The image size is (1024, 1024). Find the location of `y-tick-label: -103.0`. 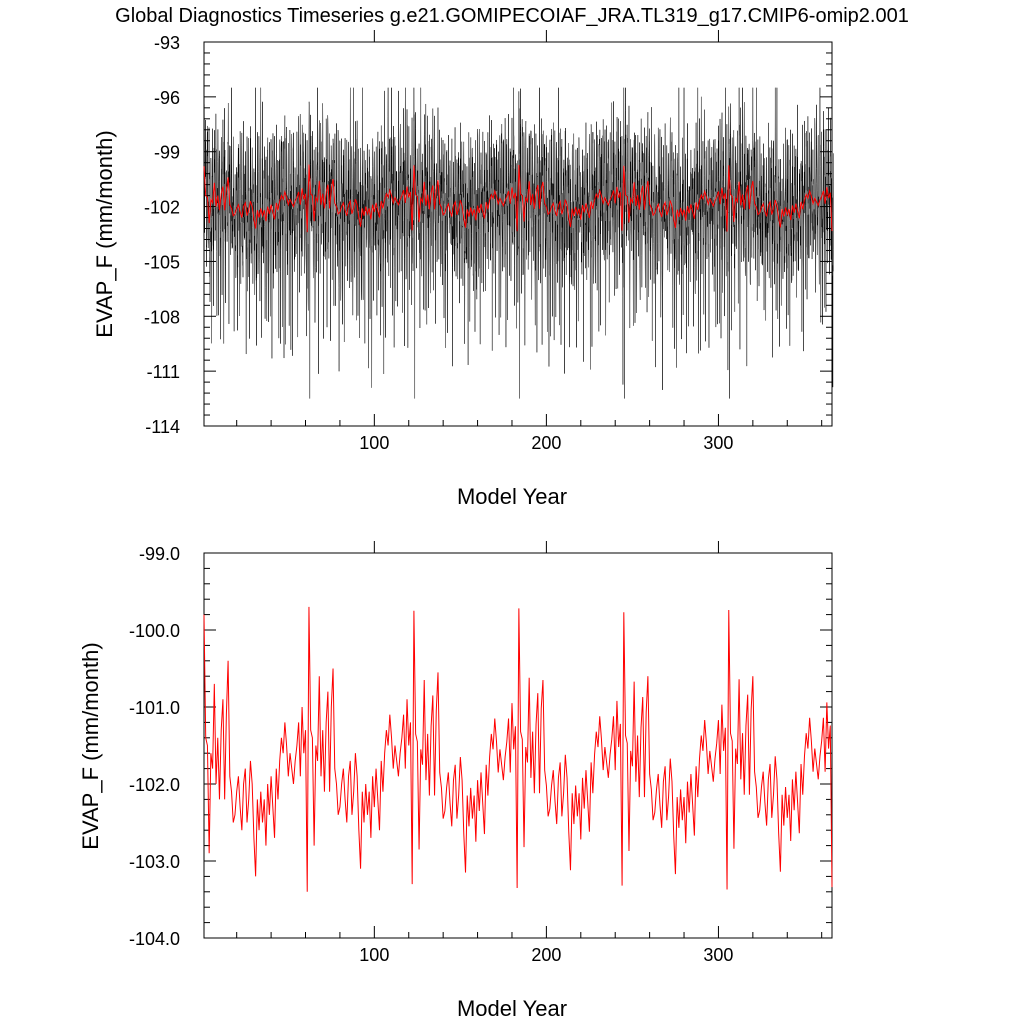

y-tick-label: -103.0 is located at coordinates (154, 862).